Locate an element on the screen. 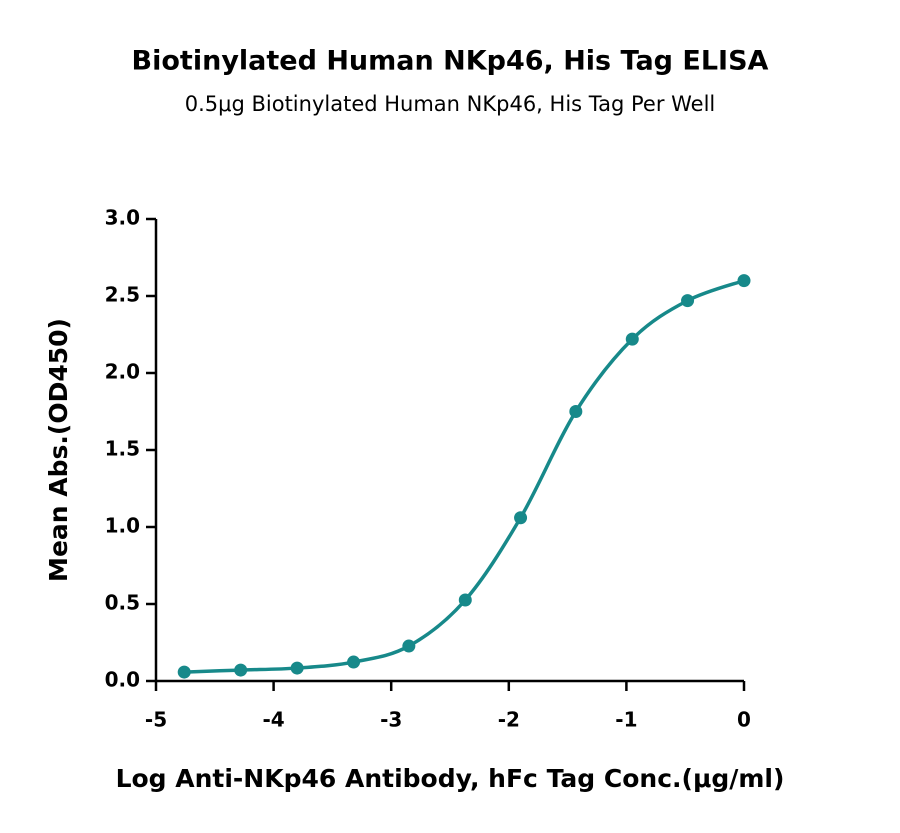 Image resolution: width=900 pixels, height=833 pixels. x-tick-label: -2 is located at coordinates (509, 720).